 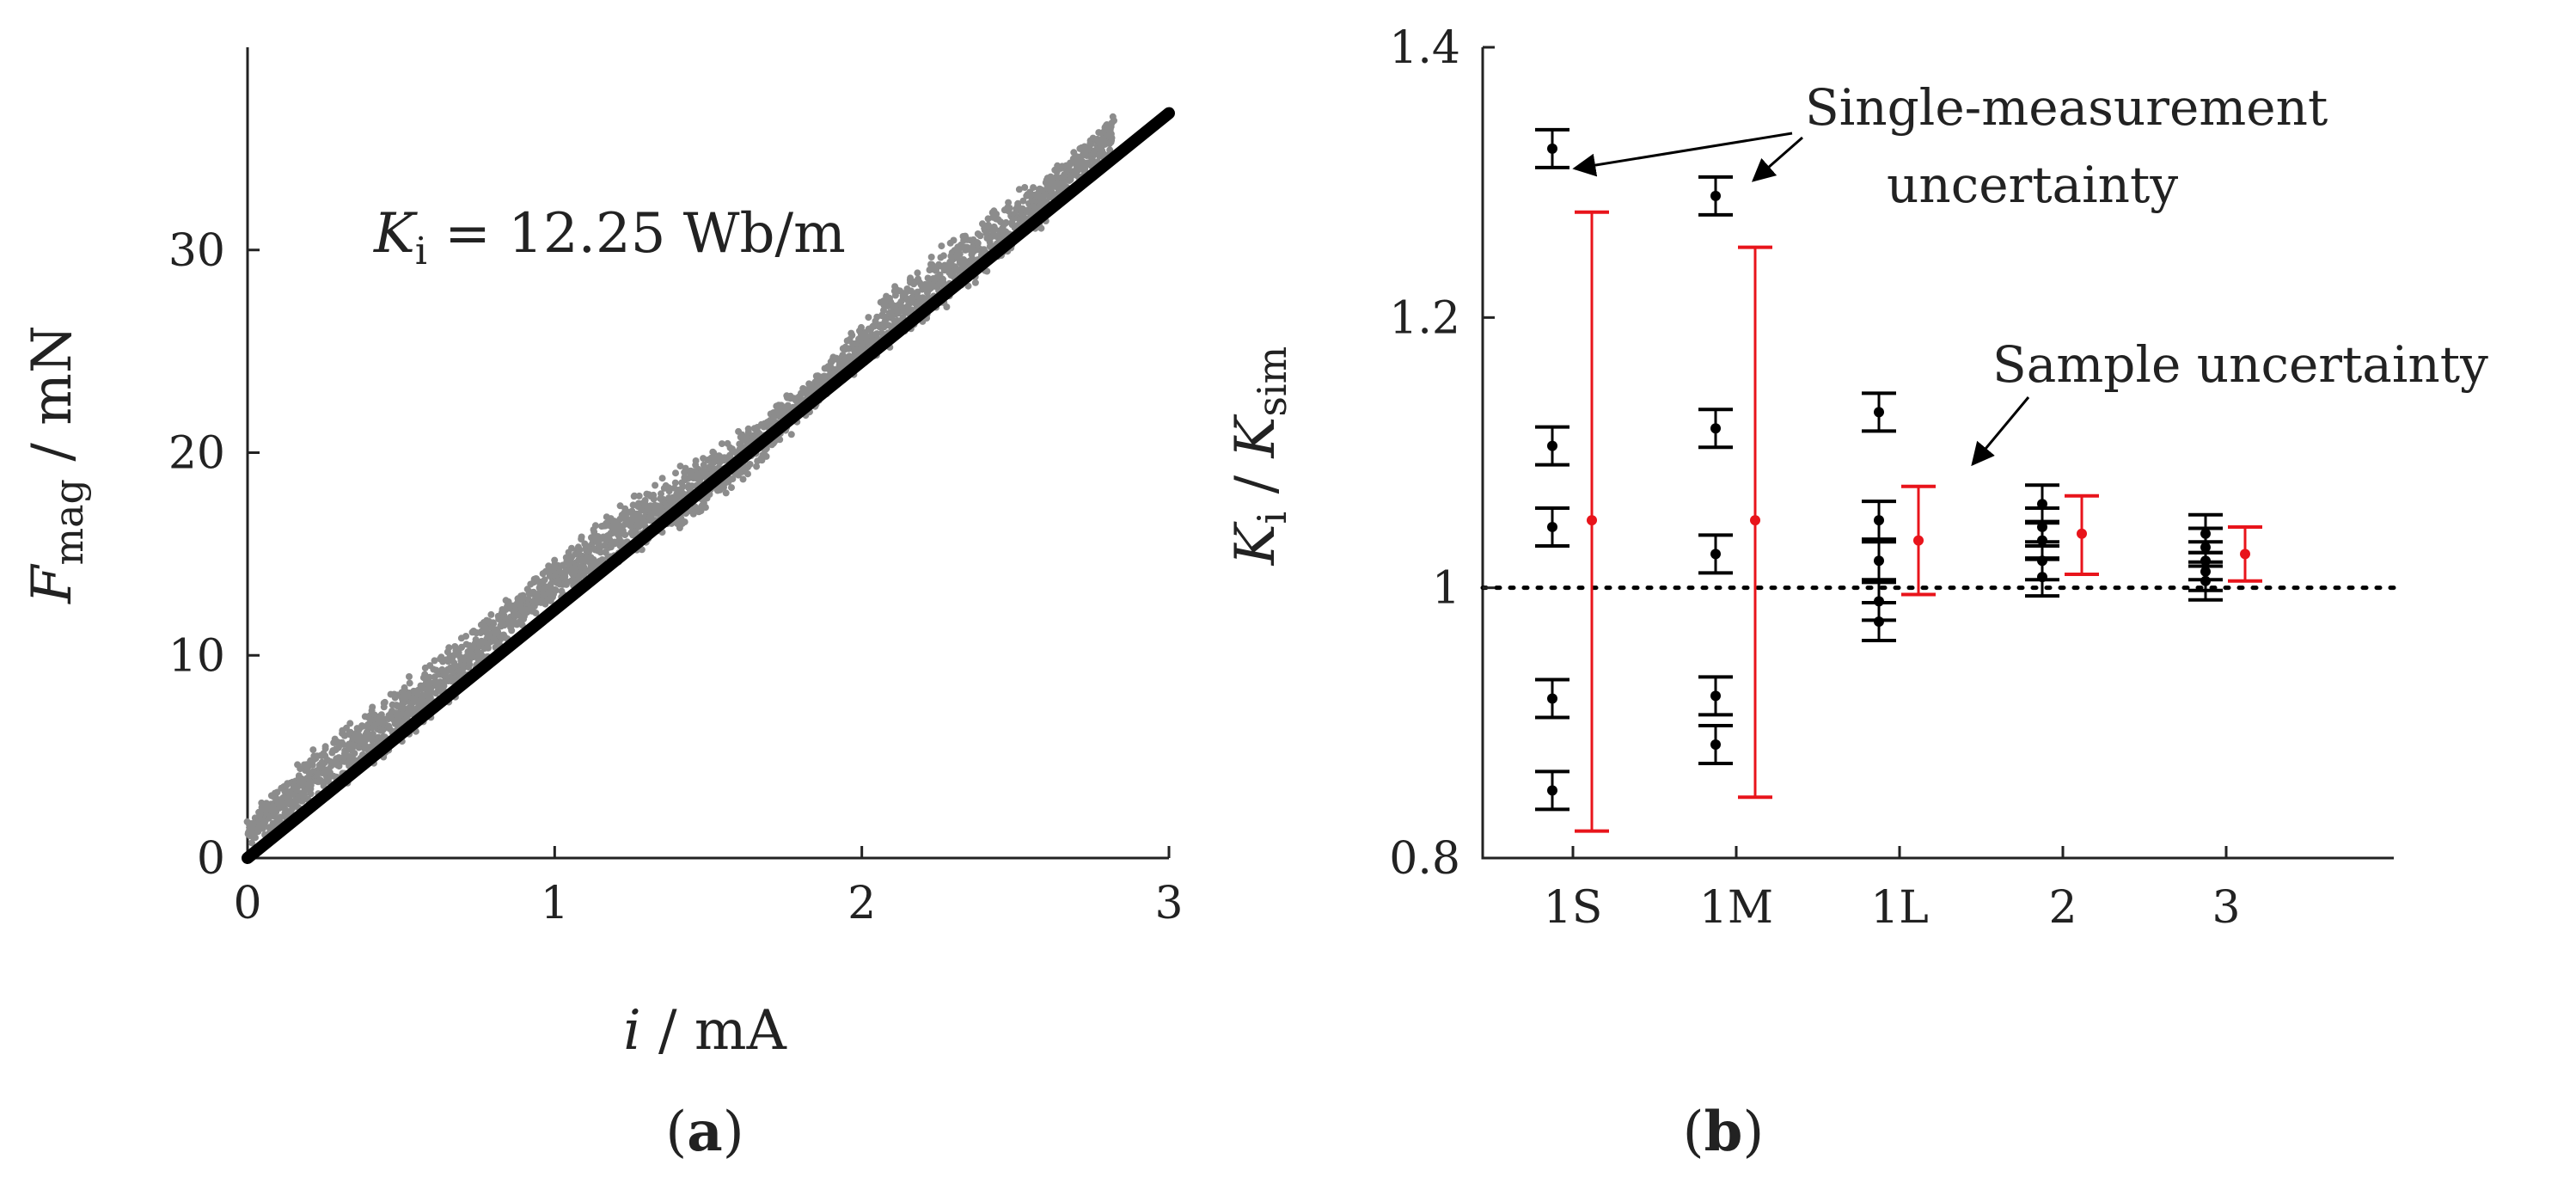 What do you see at coordinates (1682, 154) in the screenshot?
I see `single-arrow-1S` at bounding box center [1682, 154].